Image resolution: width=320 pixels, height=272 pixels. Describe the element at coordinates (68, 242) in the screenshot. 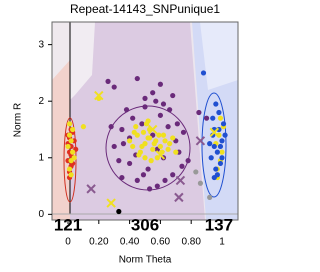

I see `x-tick-label: 0` at that location.